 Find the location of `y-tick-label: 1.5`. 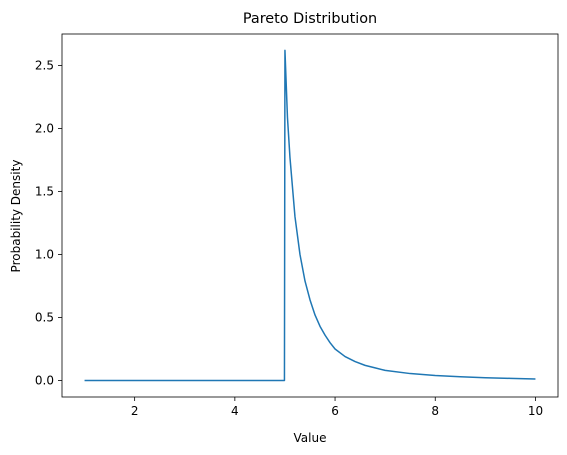

y-tick-label: 1.5 is located at coordinates (44, 191).